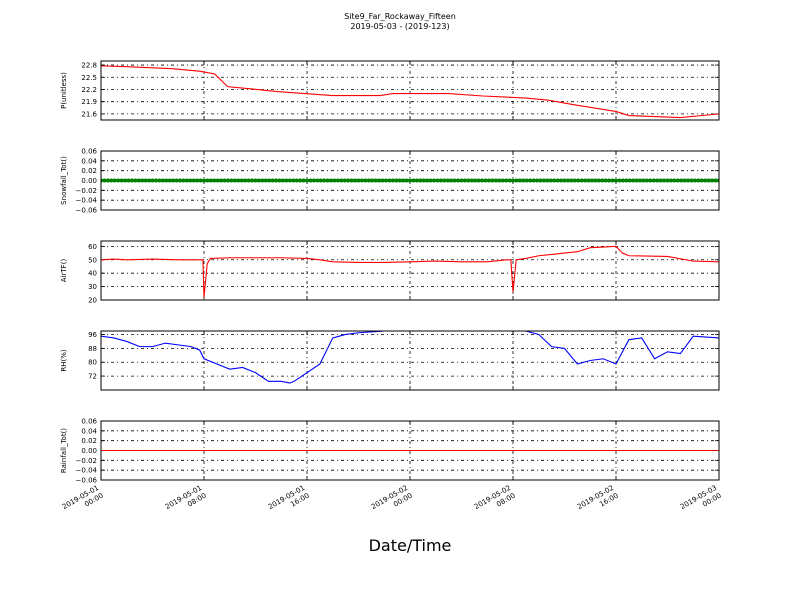 The width and height of the screenshot is (800, 600). I want to click on y-axis-label: Rainfall_Tot(), so click(64, 450).